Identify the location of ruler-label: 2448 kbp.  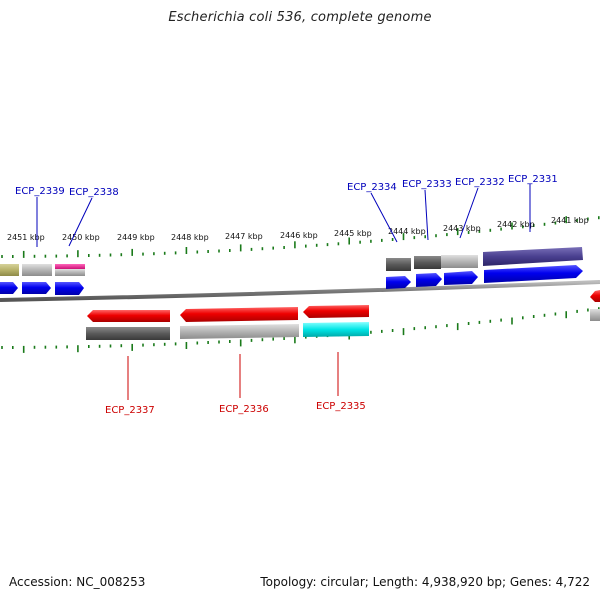
(190, 237).